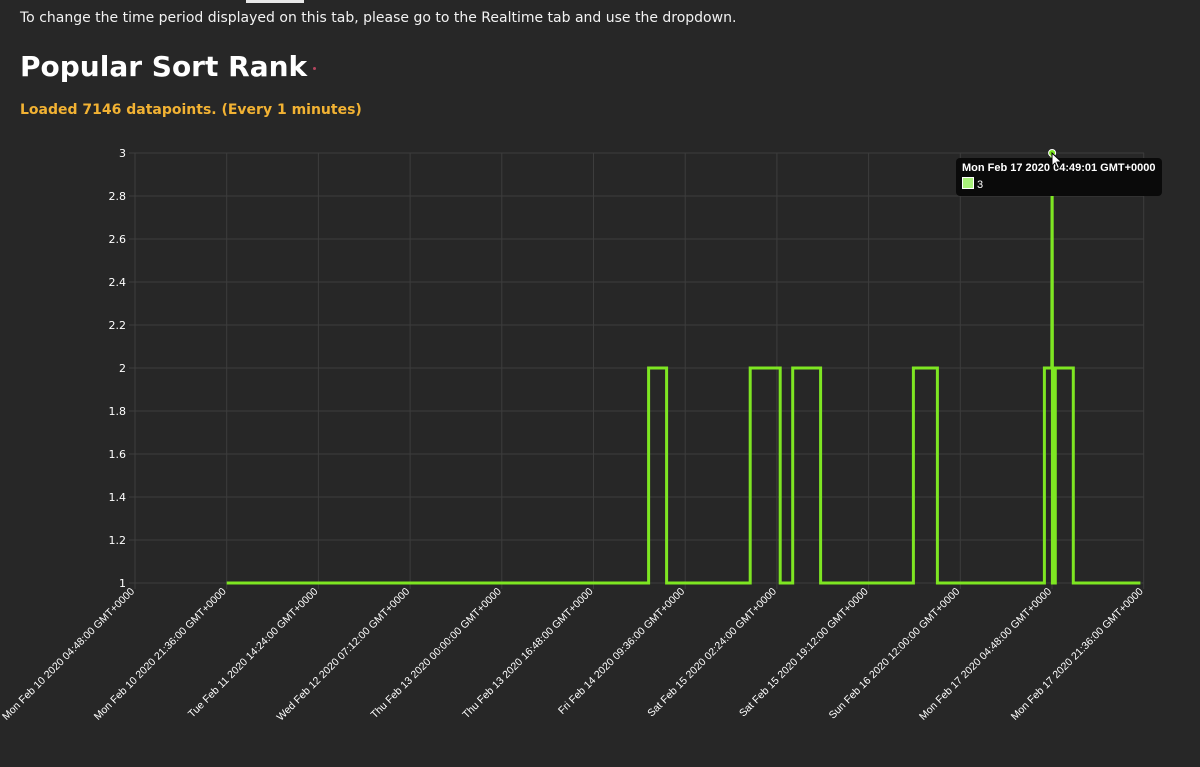  I want to click on y-tick-label: 1.6, so click(118, 454).